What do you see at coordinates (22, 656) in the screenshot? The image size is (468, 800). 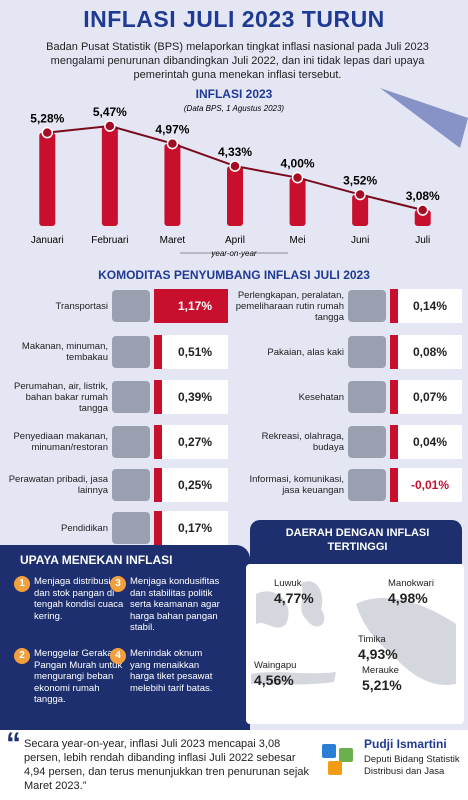 I see `effort-badge: 2` at bounding box center [22, 656].